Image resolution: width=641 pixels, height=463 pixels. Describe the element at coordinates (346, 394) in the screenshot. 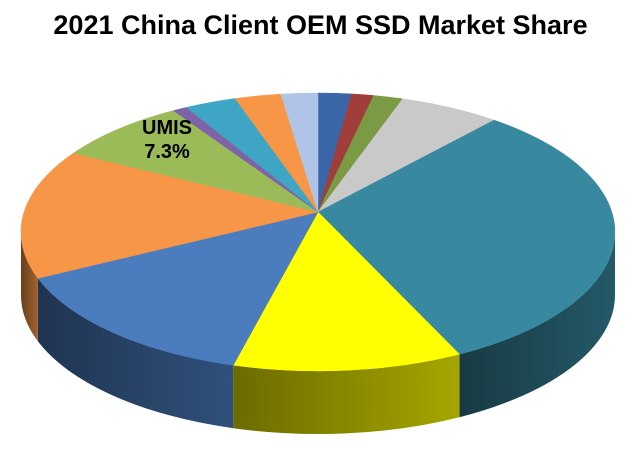

I see `slice-6-yellow-wall` at that location.